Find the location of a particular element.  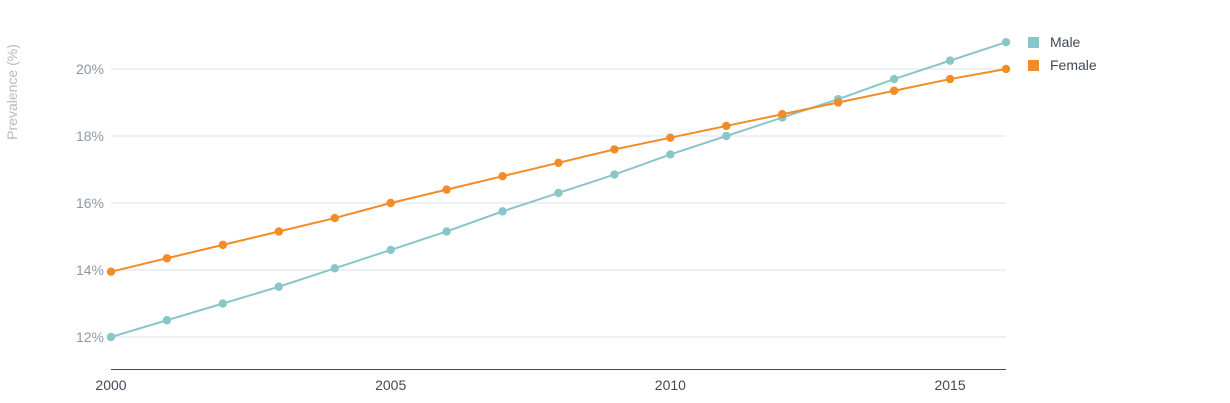

x-tick-label: 2005 is located at coordinates (390, 385).